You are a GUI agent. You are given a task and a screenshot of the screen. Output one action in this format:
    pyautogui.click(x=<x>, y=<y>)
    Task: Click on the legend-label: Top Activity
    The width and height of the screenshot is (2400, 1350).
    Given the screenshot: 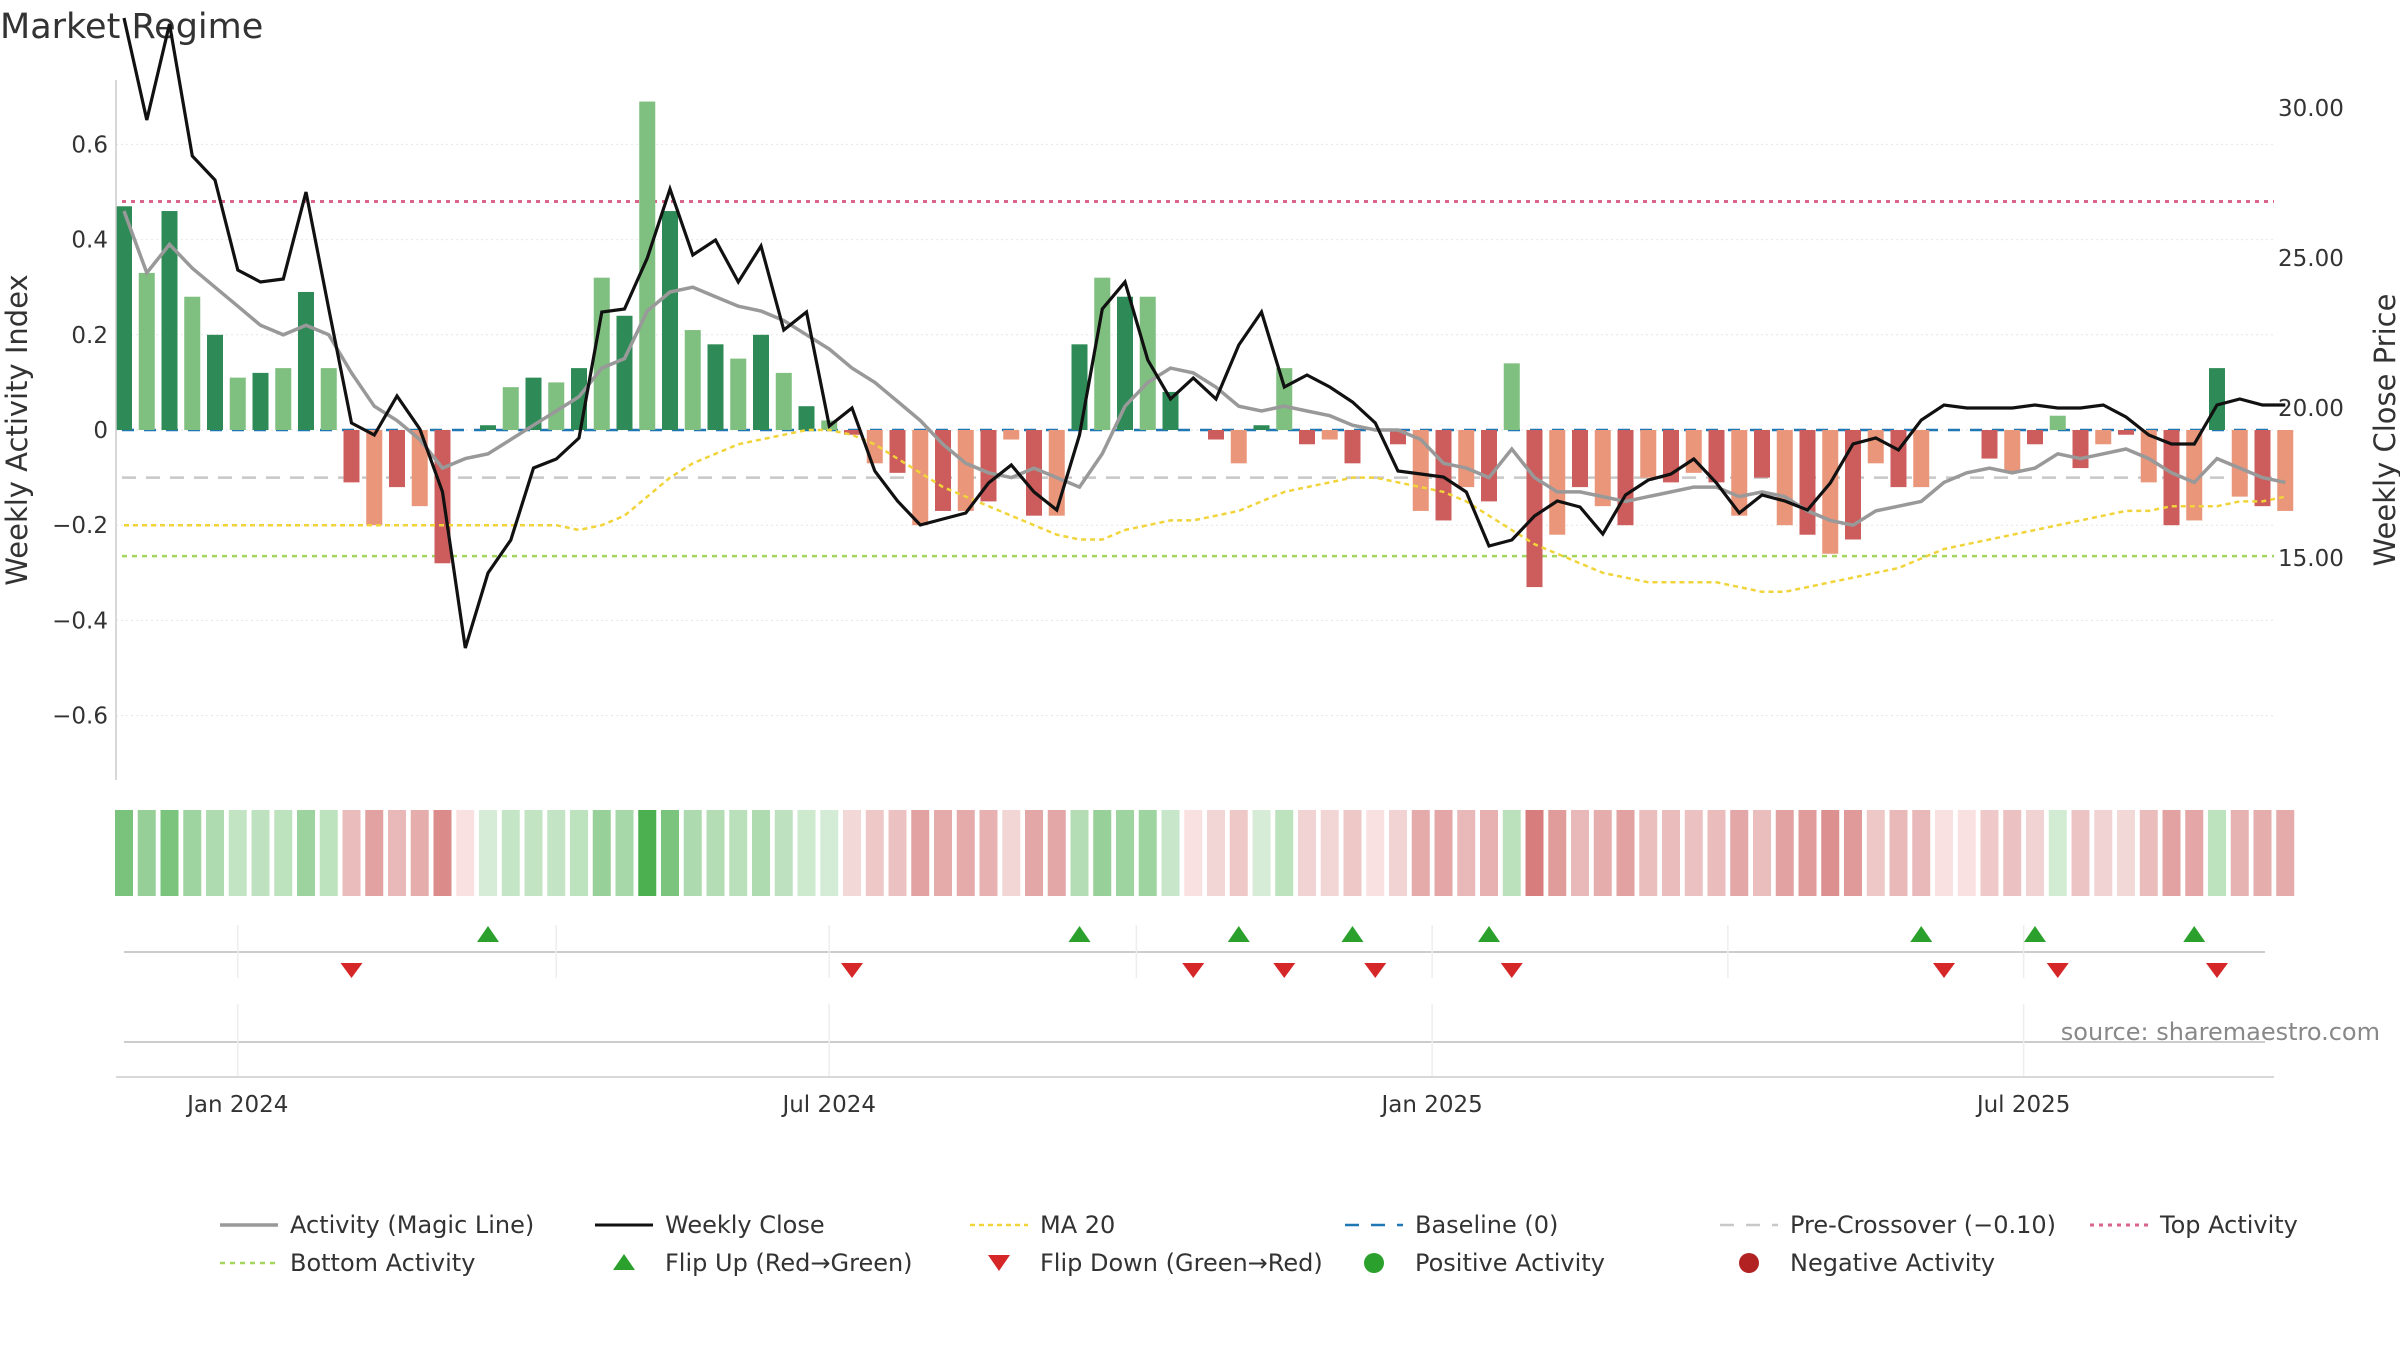 What is the action you would take?
    pyautogui.click(x=2228, y=1225)
    